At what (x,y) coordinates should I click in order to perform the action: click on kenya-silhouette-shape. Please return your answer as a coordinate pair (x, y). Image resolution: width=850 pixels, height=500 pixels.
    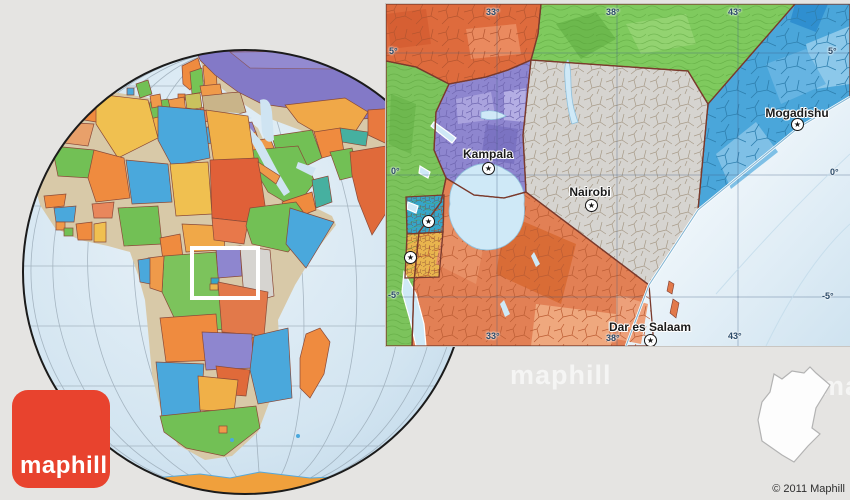
    Looking at the image, I should click on (794, 414).